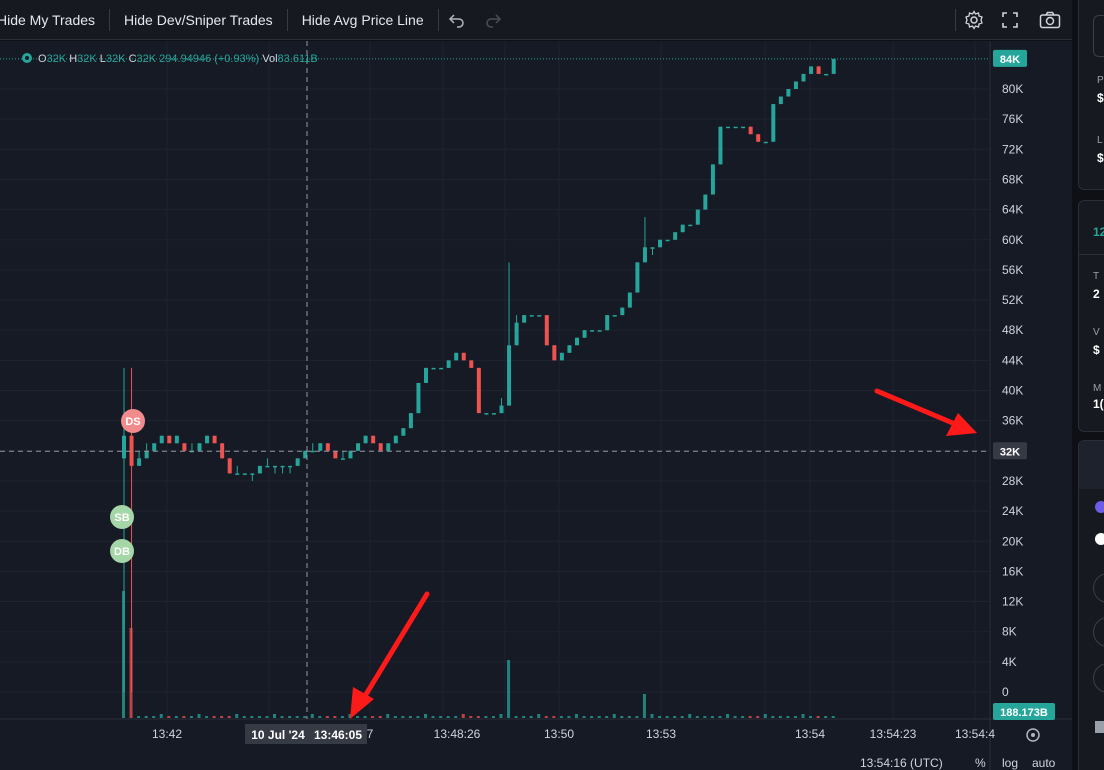 The height and width of the screenshot is (770, 1104). What do you see at coordinates (974, 20) in the screenshot?
I see `settings-gear-icon` at bounding box center [974, 20].